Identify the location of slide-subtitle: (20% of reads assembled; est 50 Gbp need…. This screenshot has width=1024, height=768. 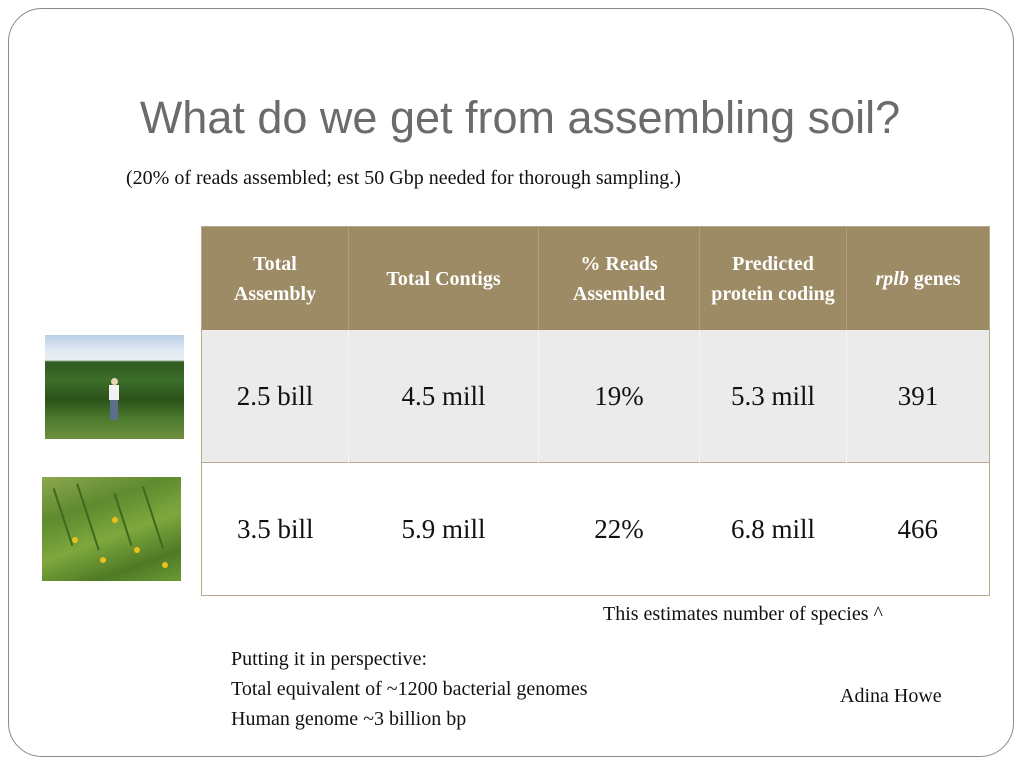
(403, 178).